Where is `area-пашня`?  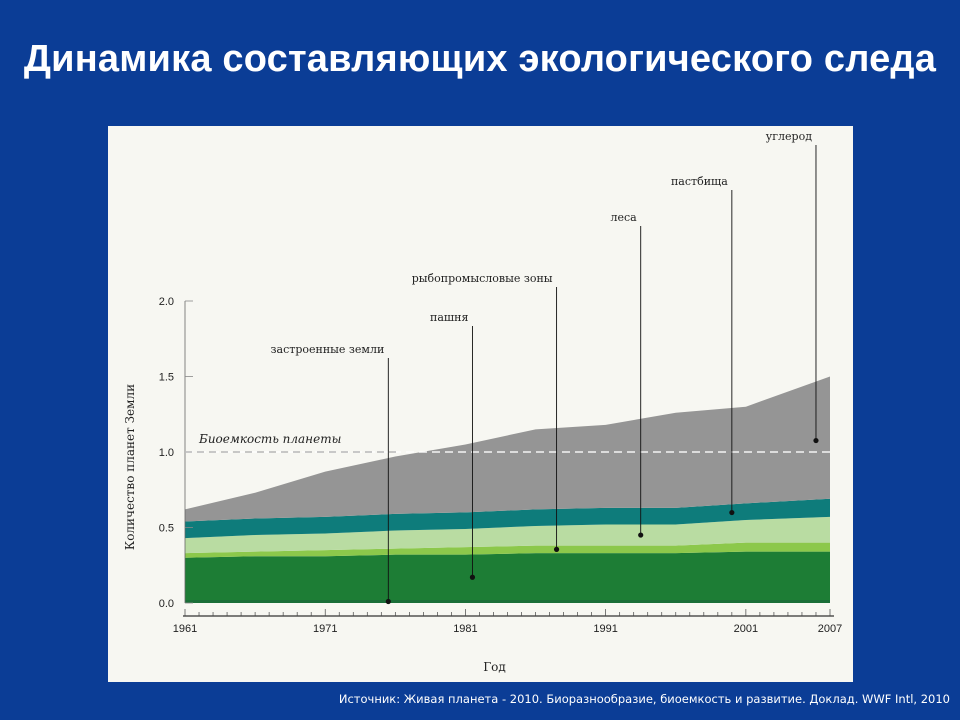 area-пашня is located at coordinates (507, 575).